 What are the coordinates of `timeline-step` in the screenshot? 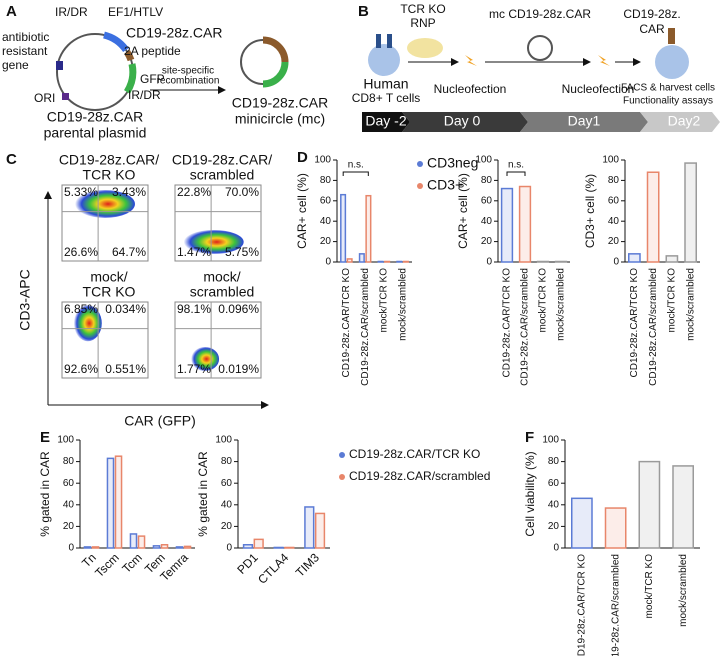 It's located at (680, 122).